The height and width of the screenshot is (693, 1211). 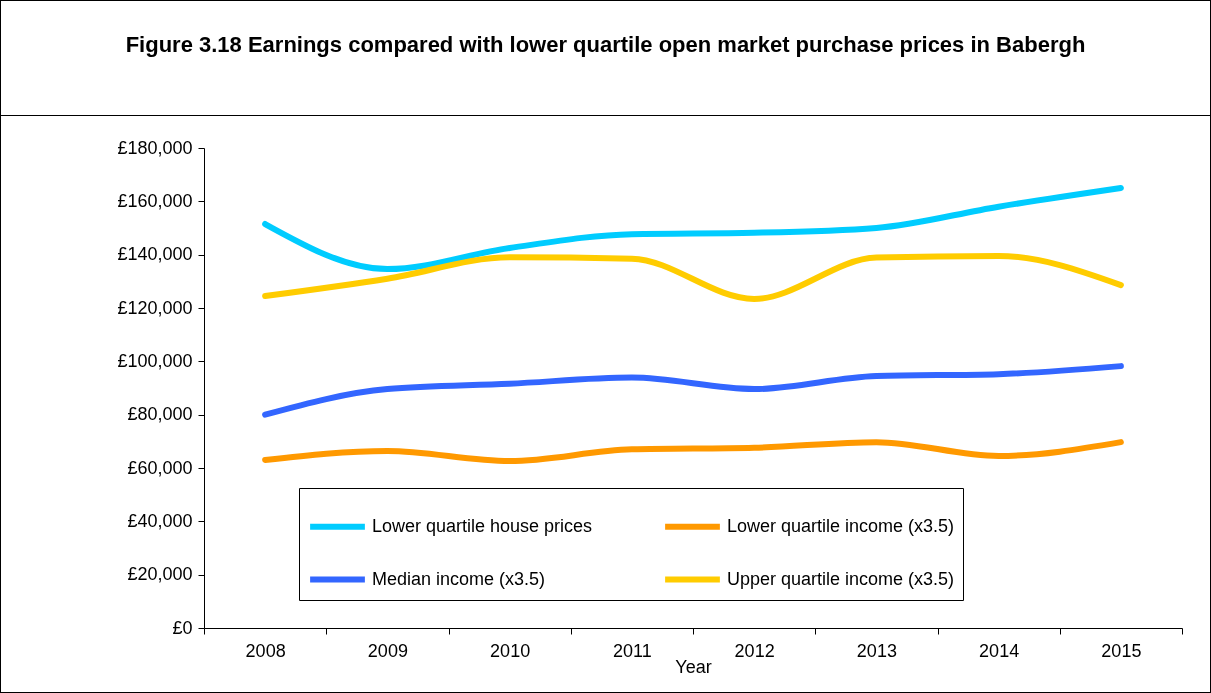 I want to click on x-tick-label: 2008, so click(x=265, y=650).